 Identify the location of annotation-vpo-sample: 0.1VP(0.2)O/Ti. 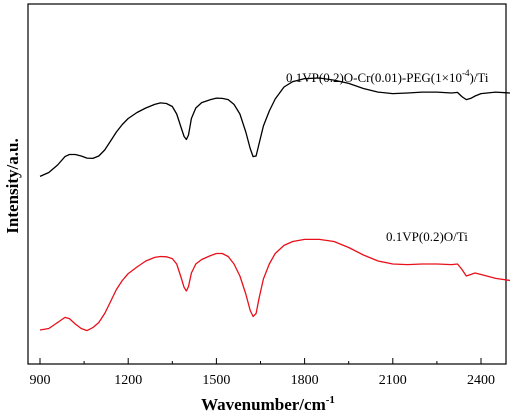
(427, 236).